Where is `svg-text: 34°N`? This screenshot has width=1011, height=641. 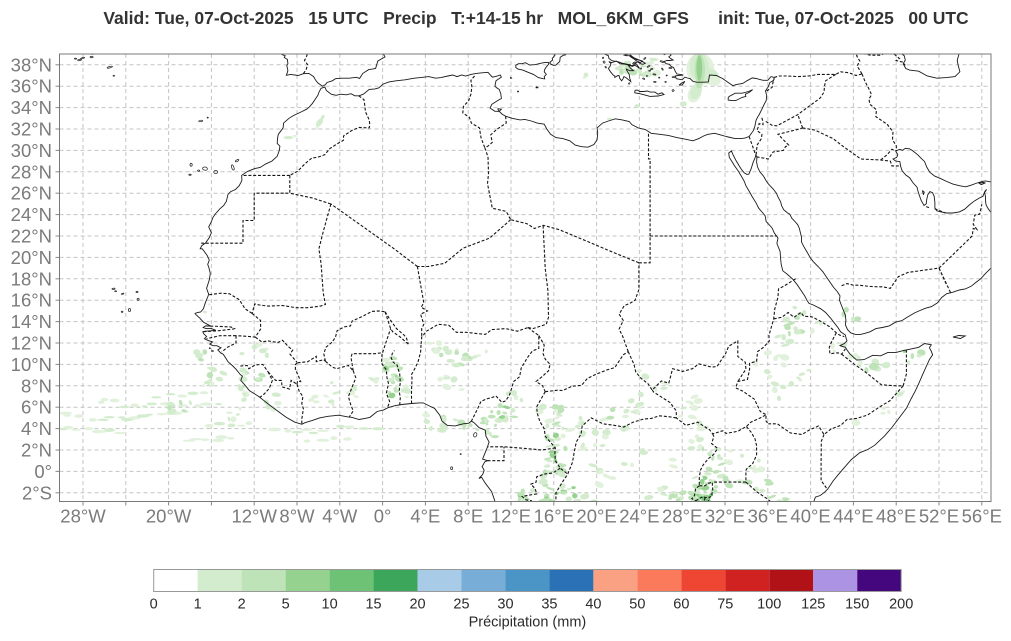 svg-text: 34°N is located at coordinates (31, 107).